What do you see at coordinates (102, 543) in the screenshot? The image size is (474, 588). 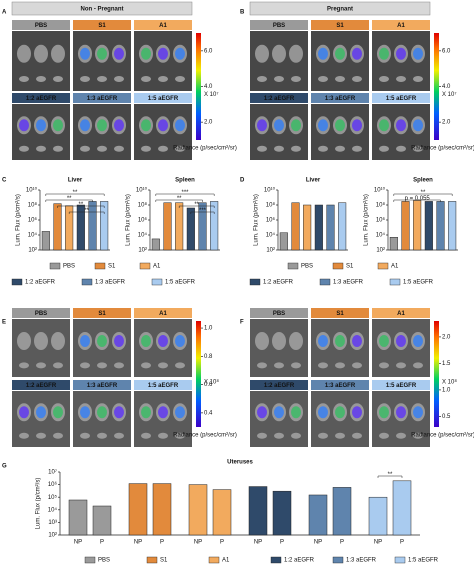 I see `x-tick-label: P` at bounding box center [102, 543].